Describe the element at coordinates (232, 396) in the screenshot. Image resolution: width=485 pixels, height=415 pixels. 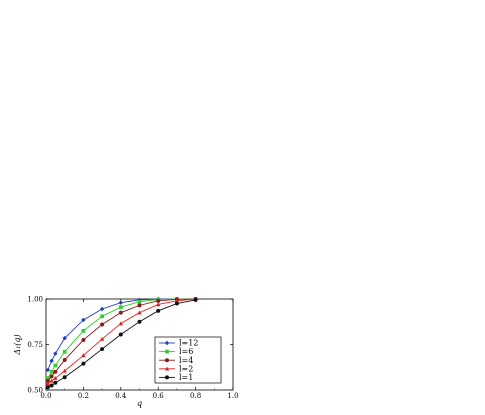
I see `x-tick-label: 1.0` at that location.